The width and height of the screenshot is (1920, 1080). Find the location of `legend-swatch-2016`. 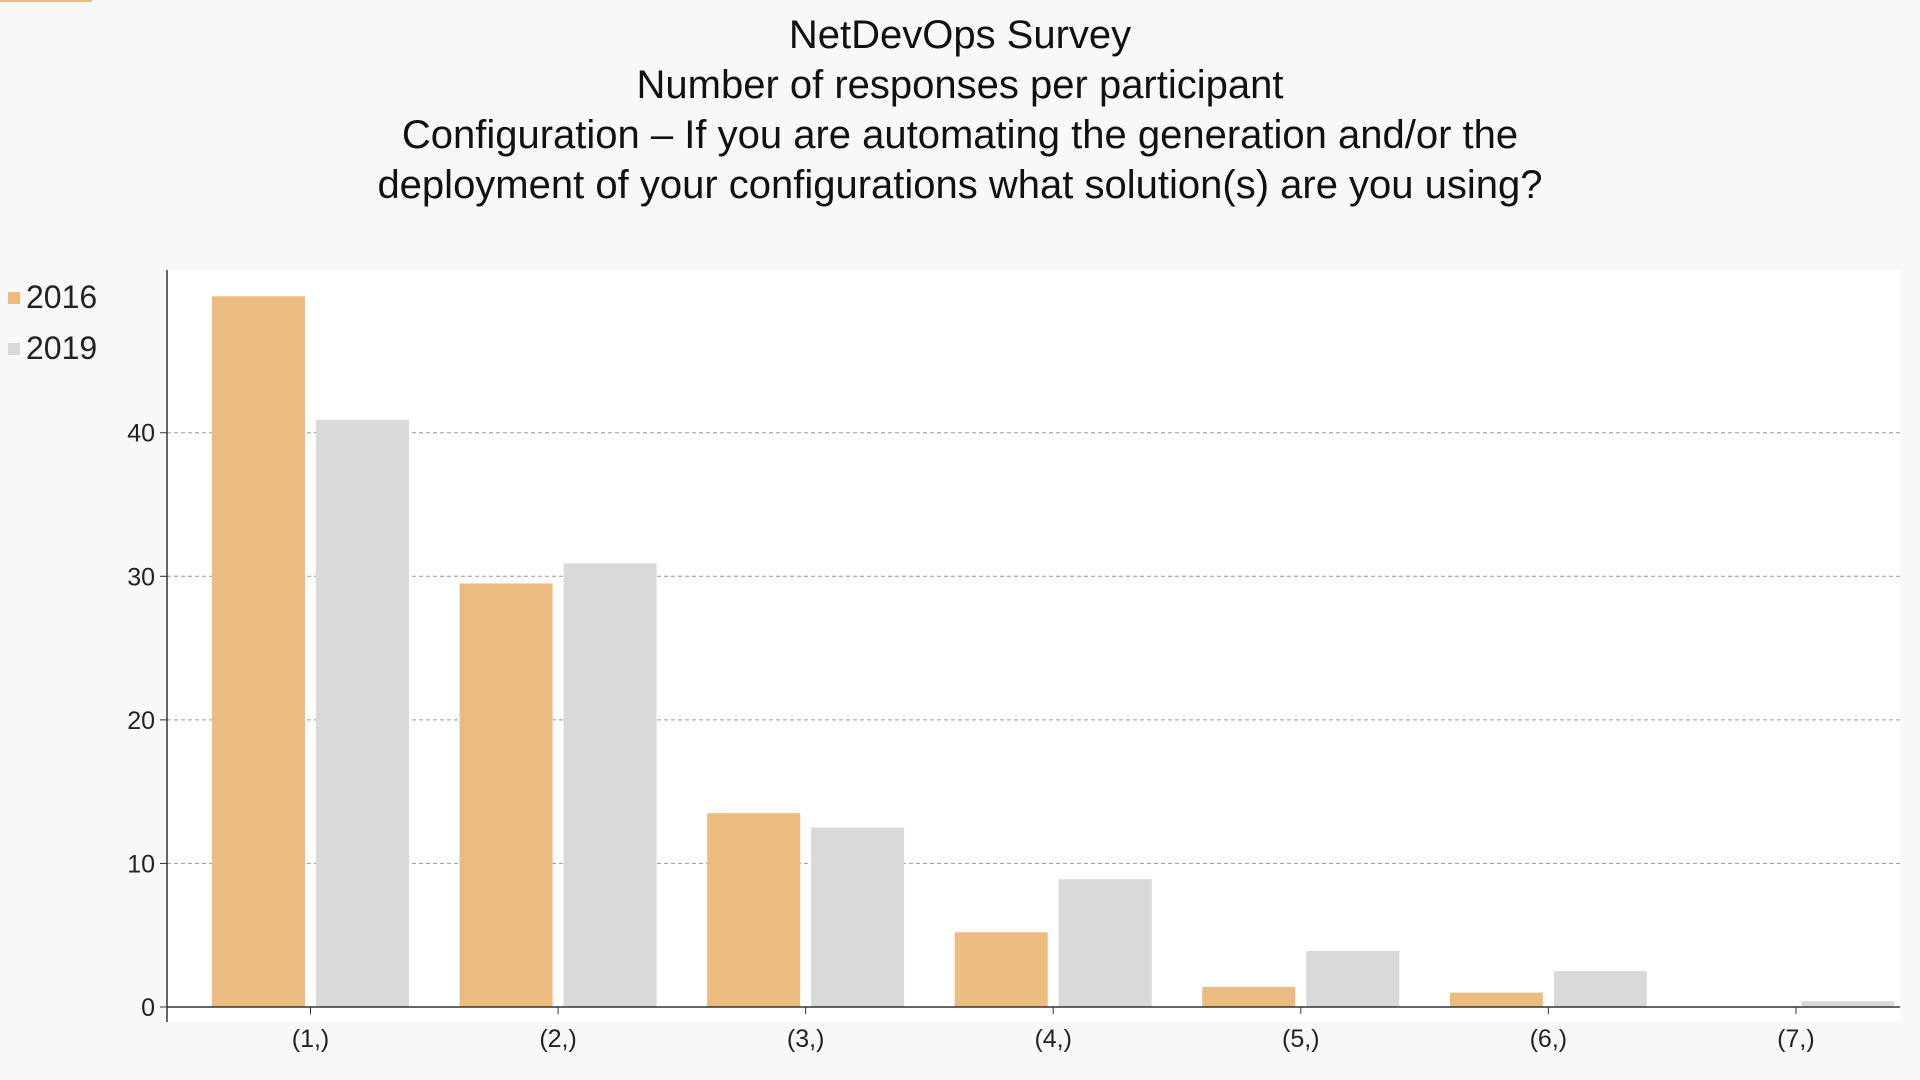

legend-swatch-2016 is located at coordinates (14, 297).